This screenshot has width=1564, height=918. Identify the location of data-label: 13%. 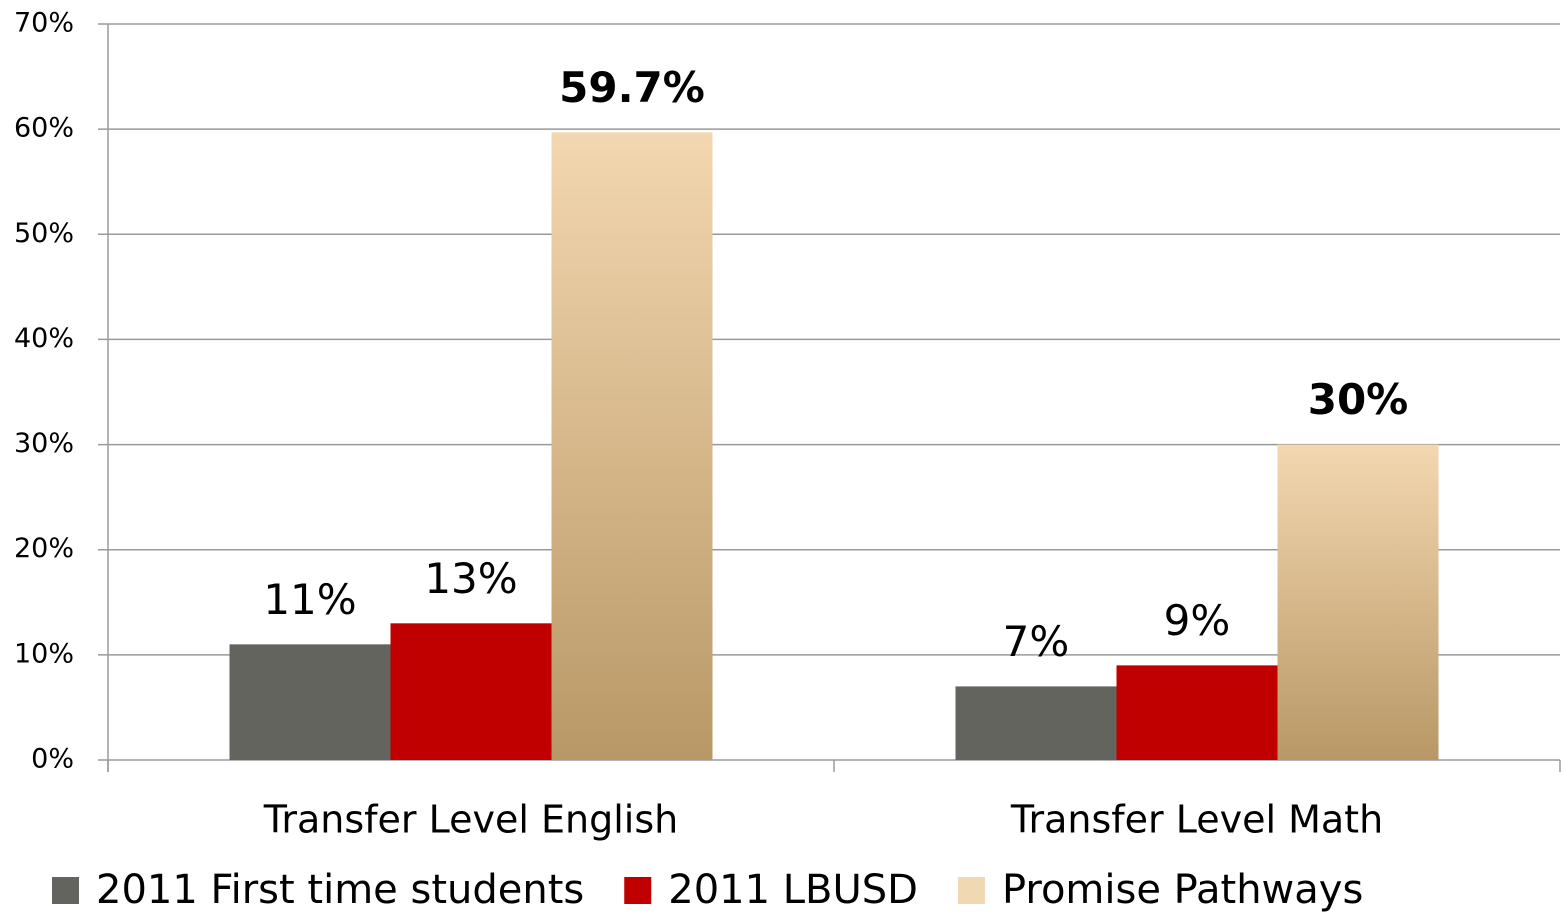
(470, 578).